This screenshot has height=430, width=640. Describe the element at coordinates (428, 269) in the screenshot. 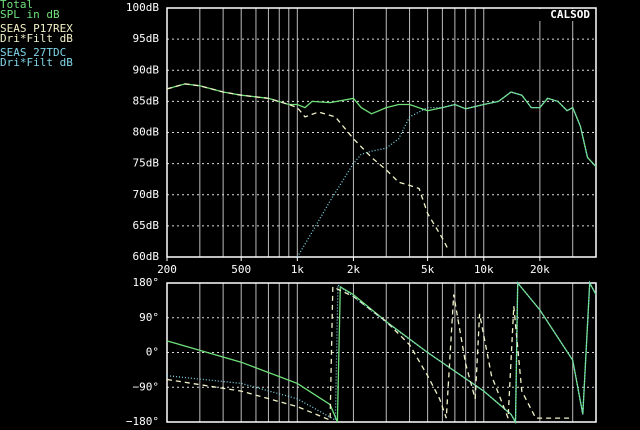

I see `x-tick-label: 5k` at that location.